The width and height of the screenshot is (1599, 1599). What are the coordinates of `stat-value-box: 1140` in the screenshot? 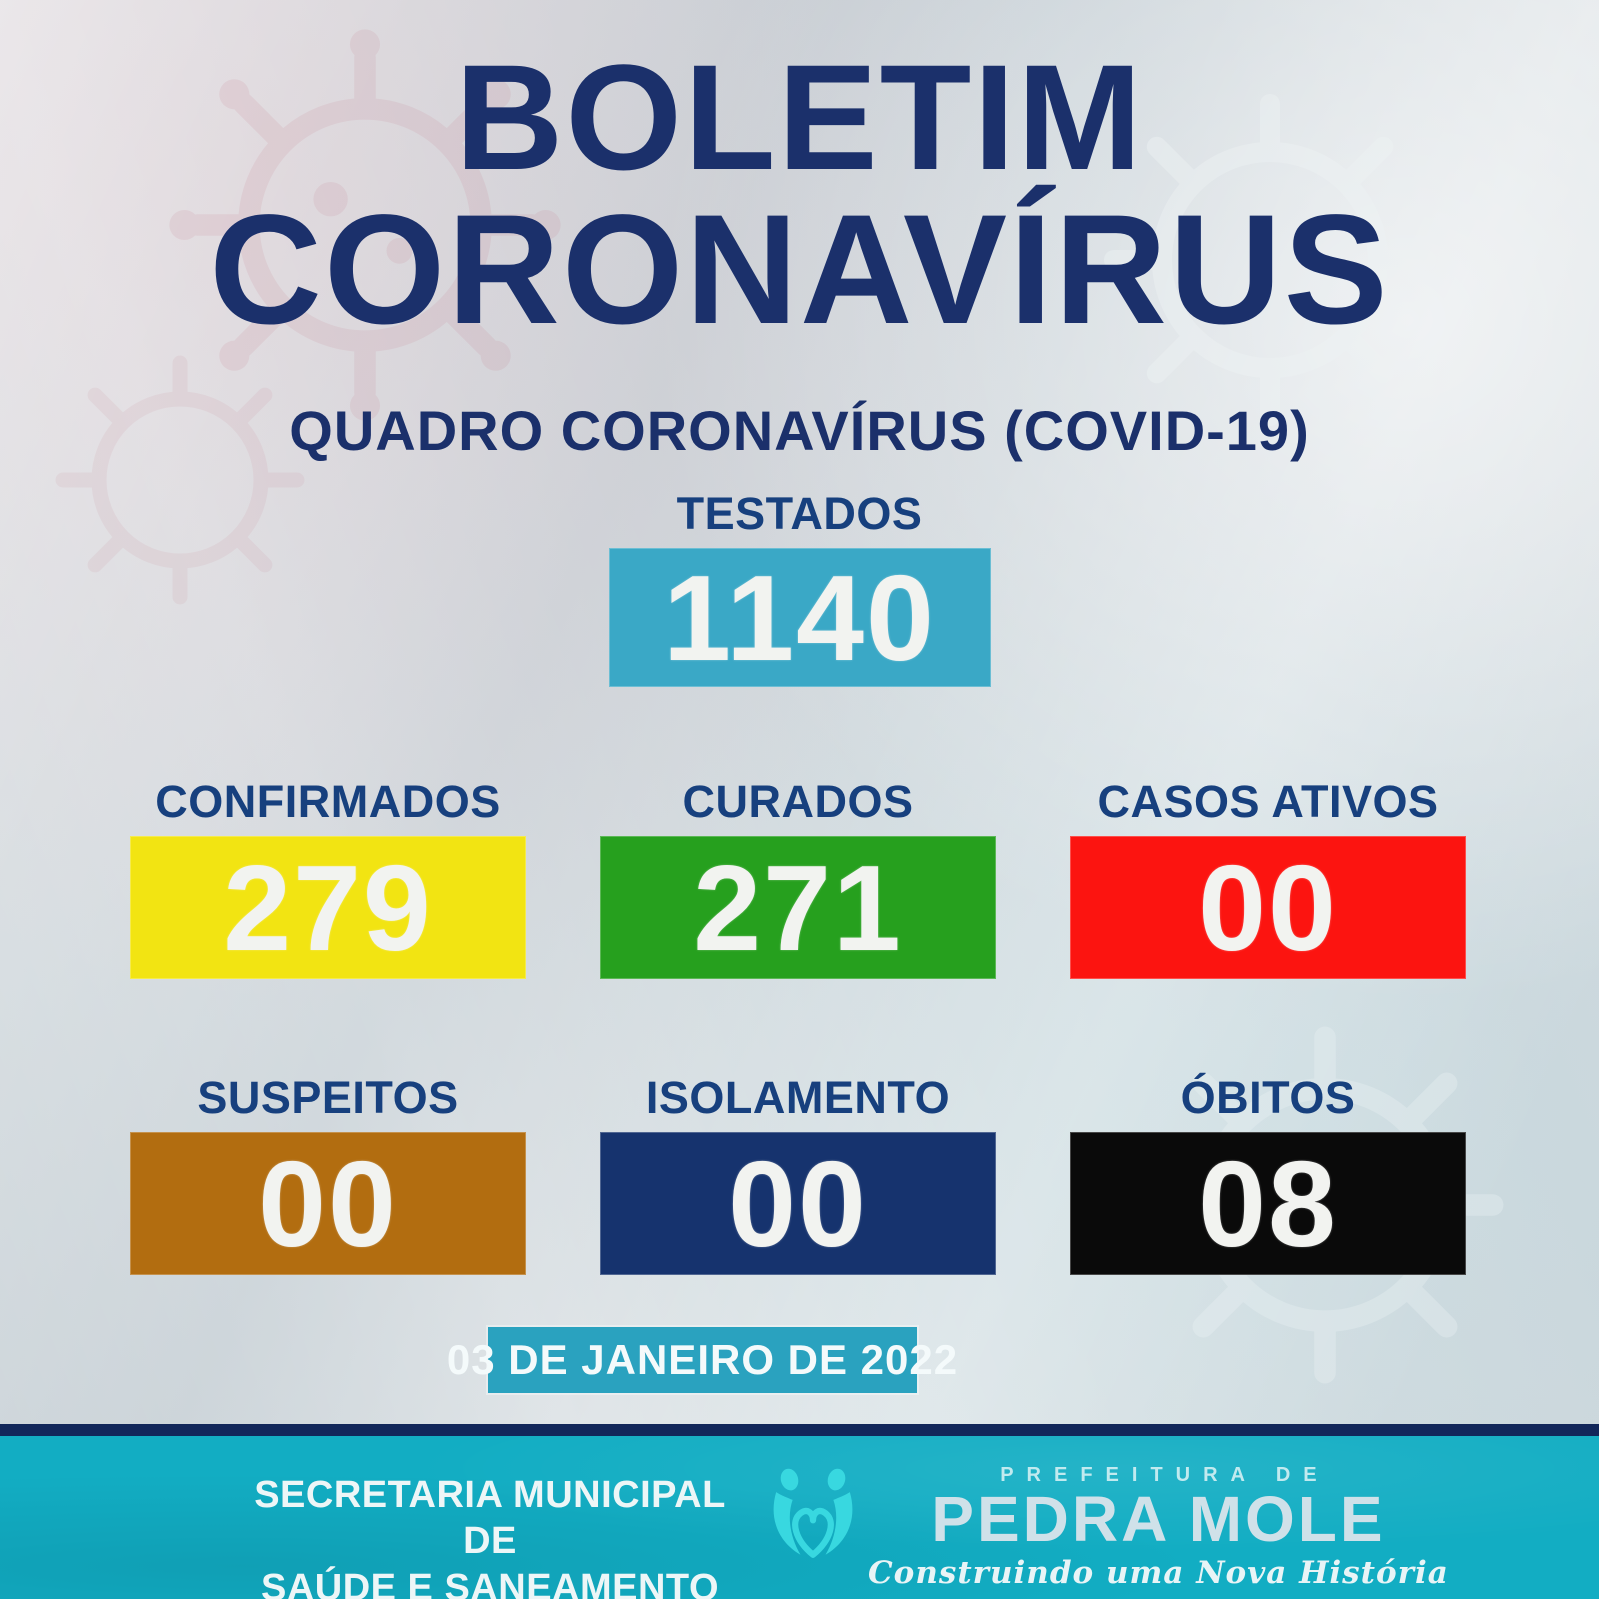 It's located at (799, 617).